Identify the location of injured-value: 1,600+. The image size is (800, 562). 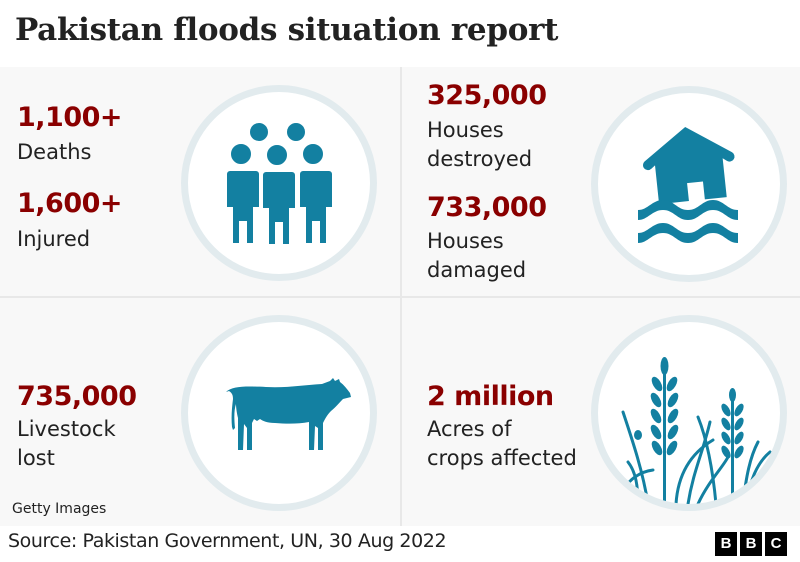
(70, 203).